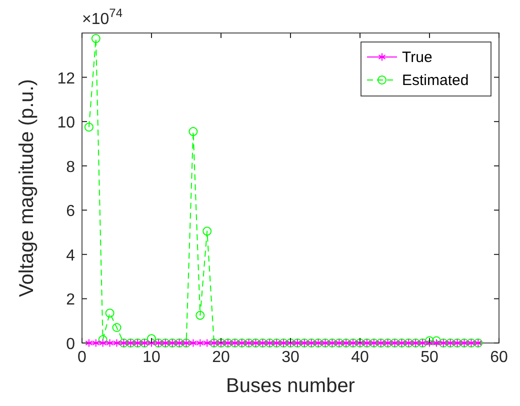  I want to click on x-tick-label: 10, so click(151, 357).